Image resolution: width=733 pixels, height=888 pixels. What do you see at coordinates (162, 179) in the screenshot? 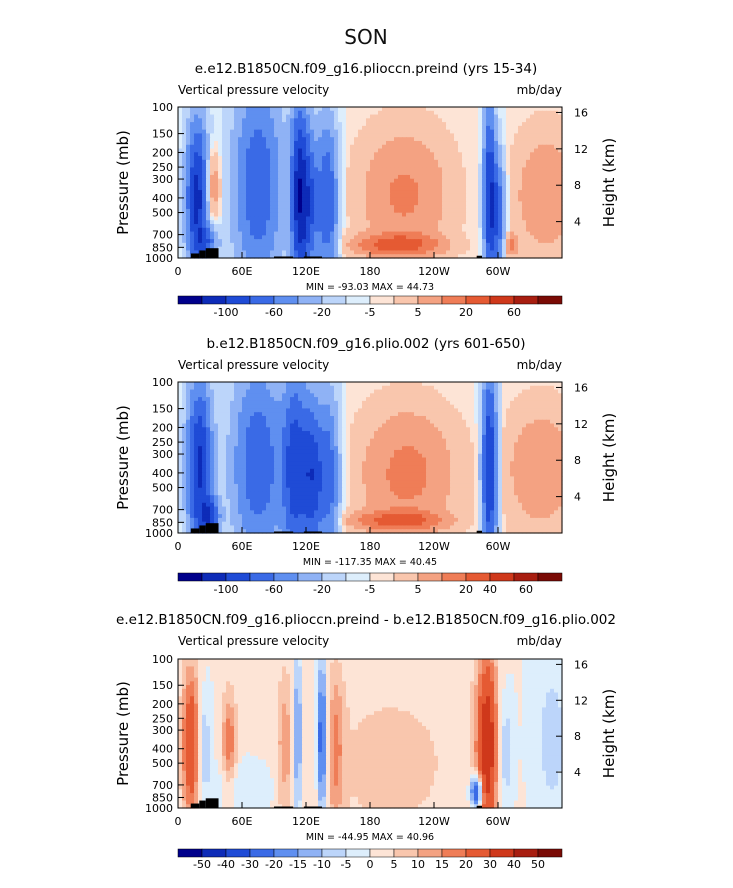
I see `ytick-label: 300` at bounding box center [162, 179].